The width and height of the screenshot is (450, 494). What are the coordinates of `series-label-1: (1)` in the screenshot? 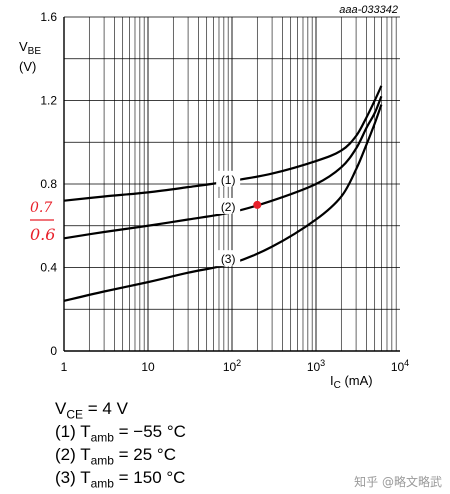 It's located at (228, 180).